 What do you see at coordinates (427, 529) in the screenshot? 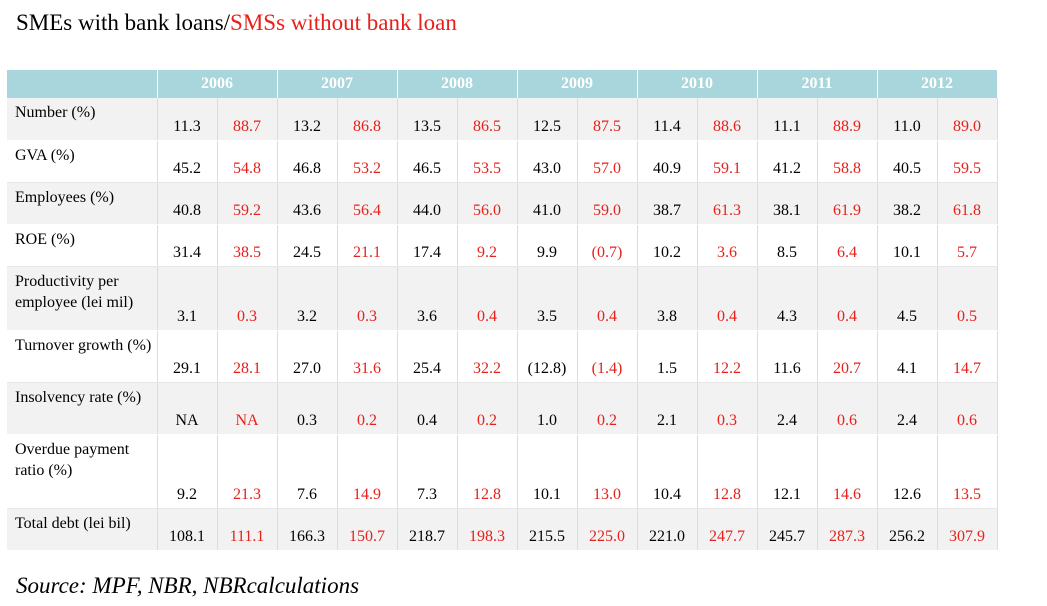
I see `value-with-loans: 218.7` at bounding box center [427, 529].